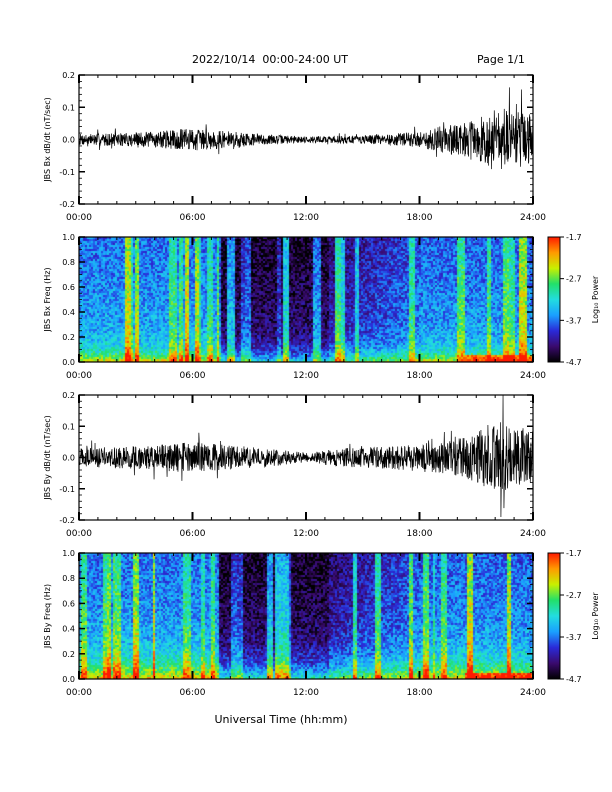  I want to click on y-axis-label: JBS Bx Freq (Hz), so click(47, 299).